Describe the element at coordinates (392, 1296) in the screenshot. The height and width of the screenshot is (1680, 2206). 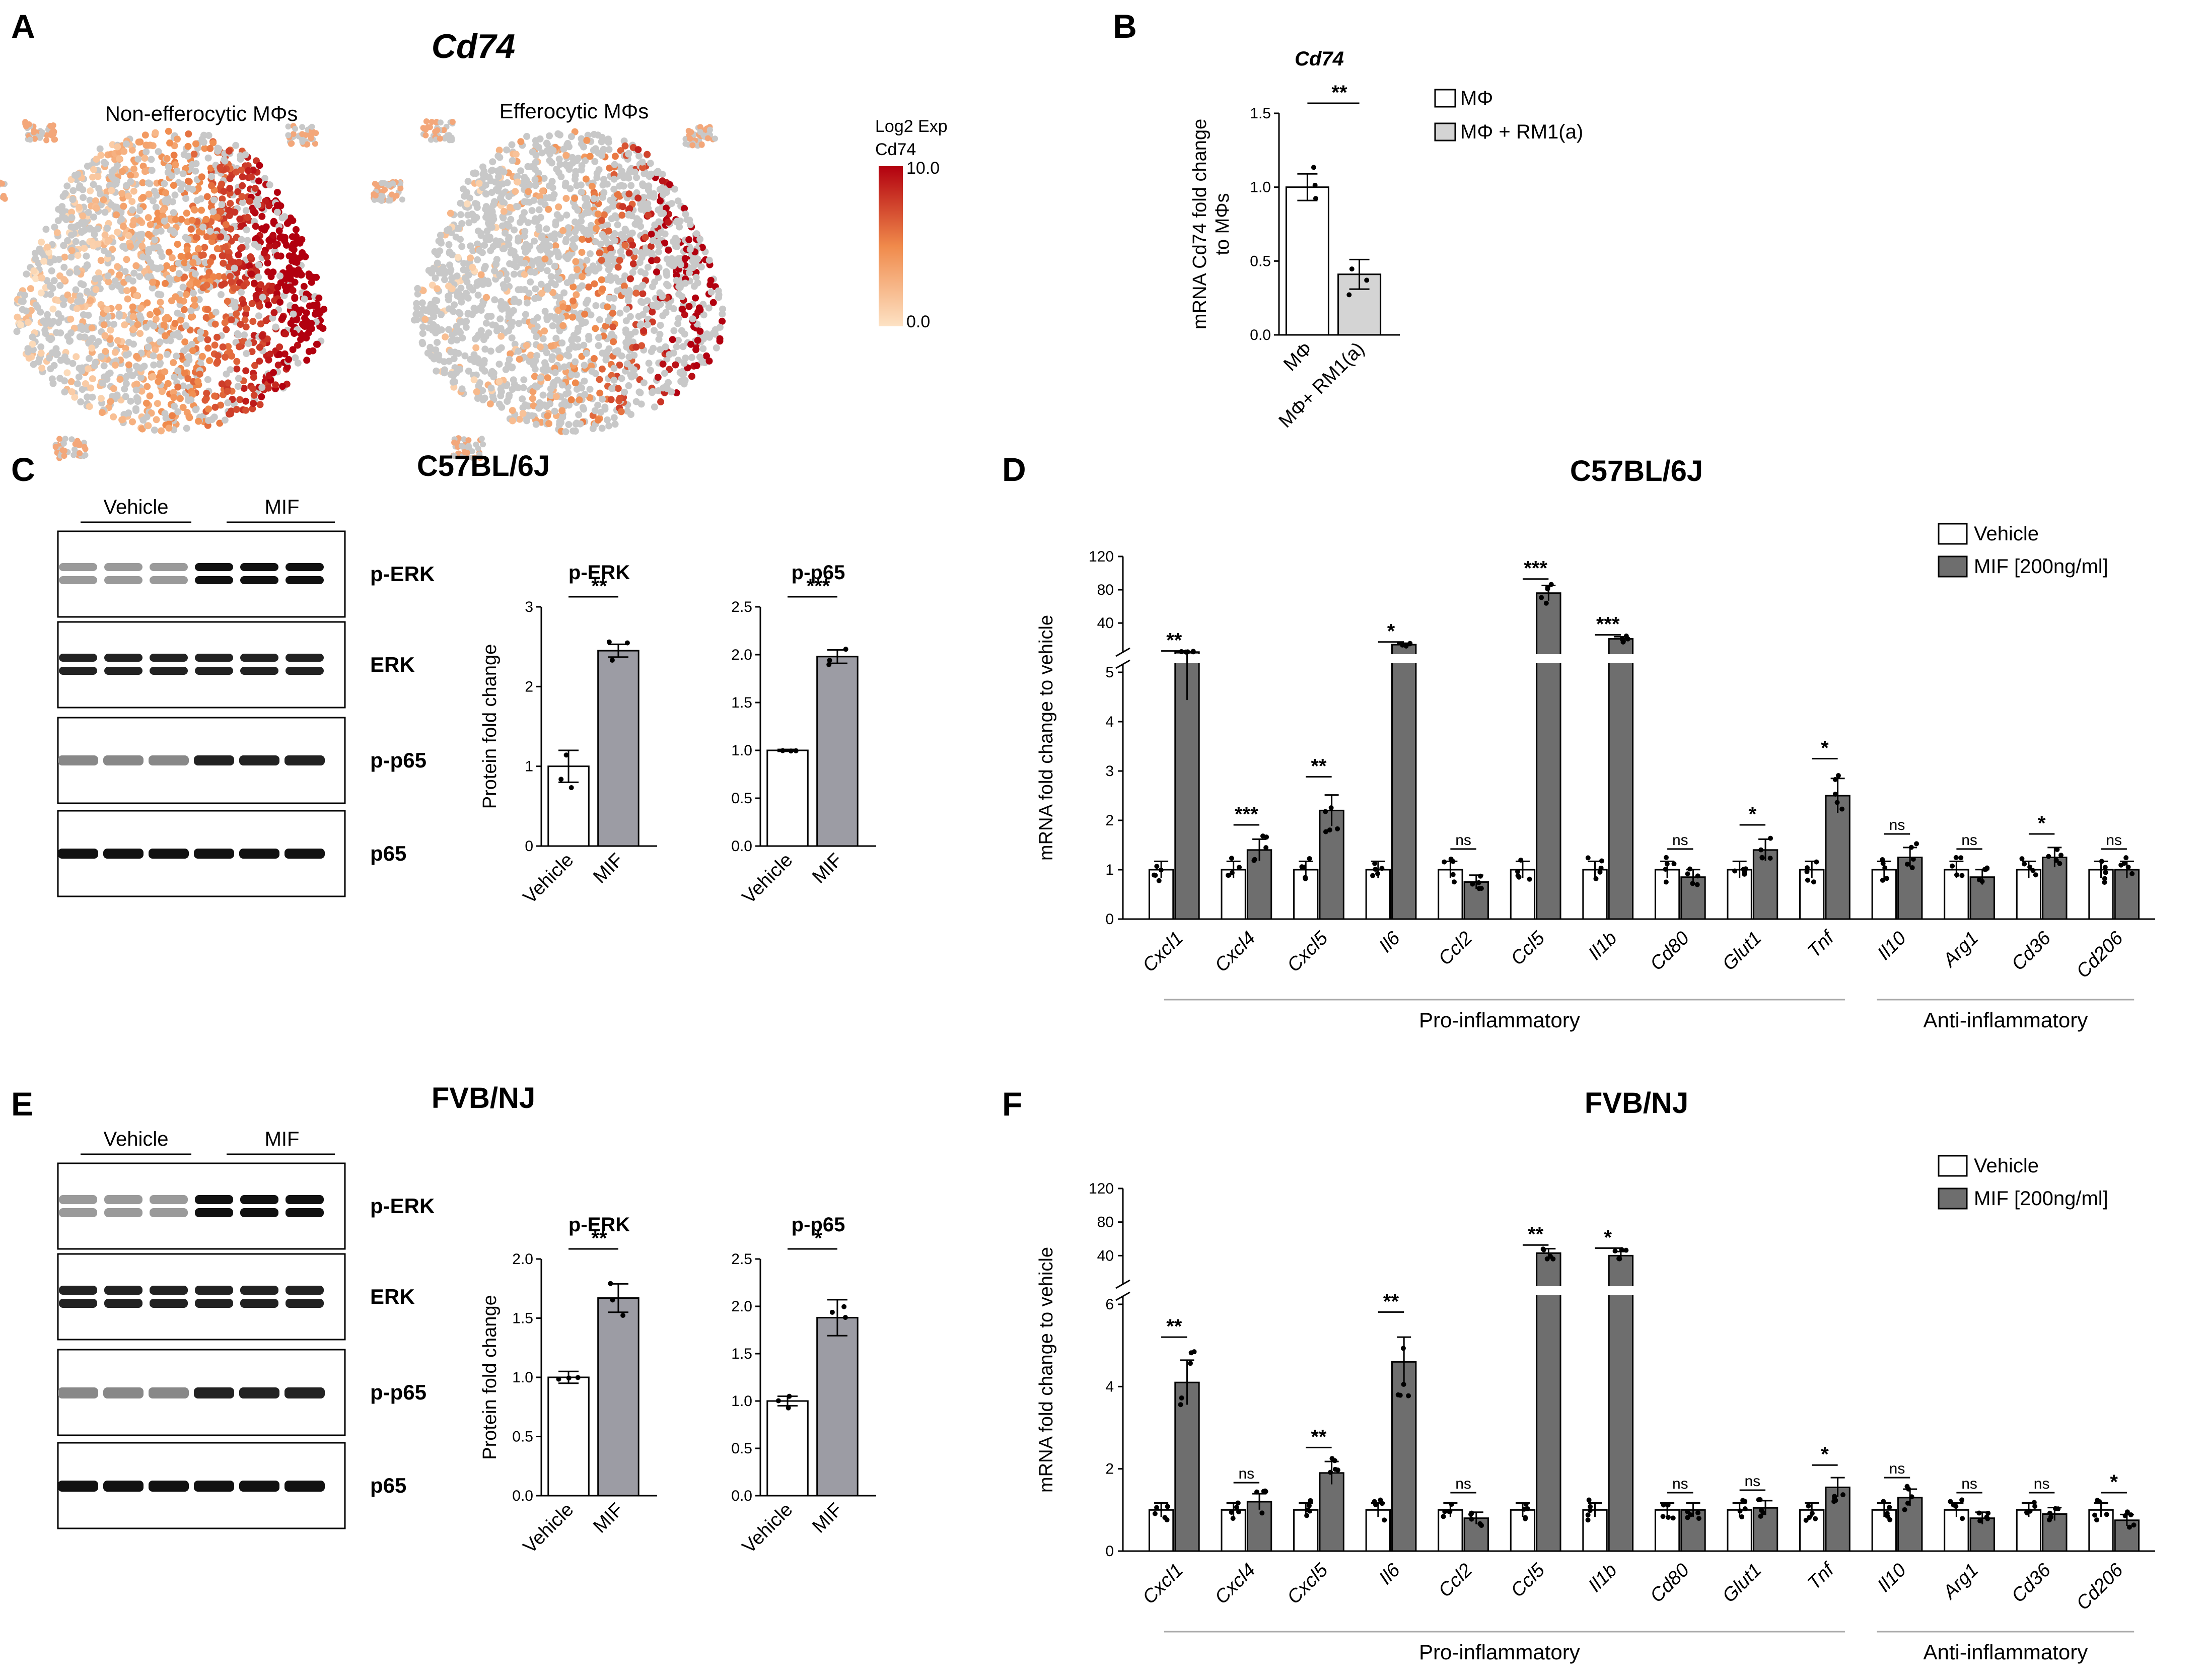
I see `blot-label: ERK` at that location.